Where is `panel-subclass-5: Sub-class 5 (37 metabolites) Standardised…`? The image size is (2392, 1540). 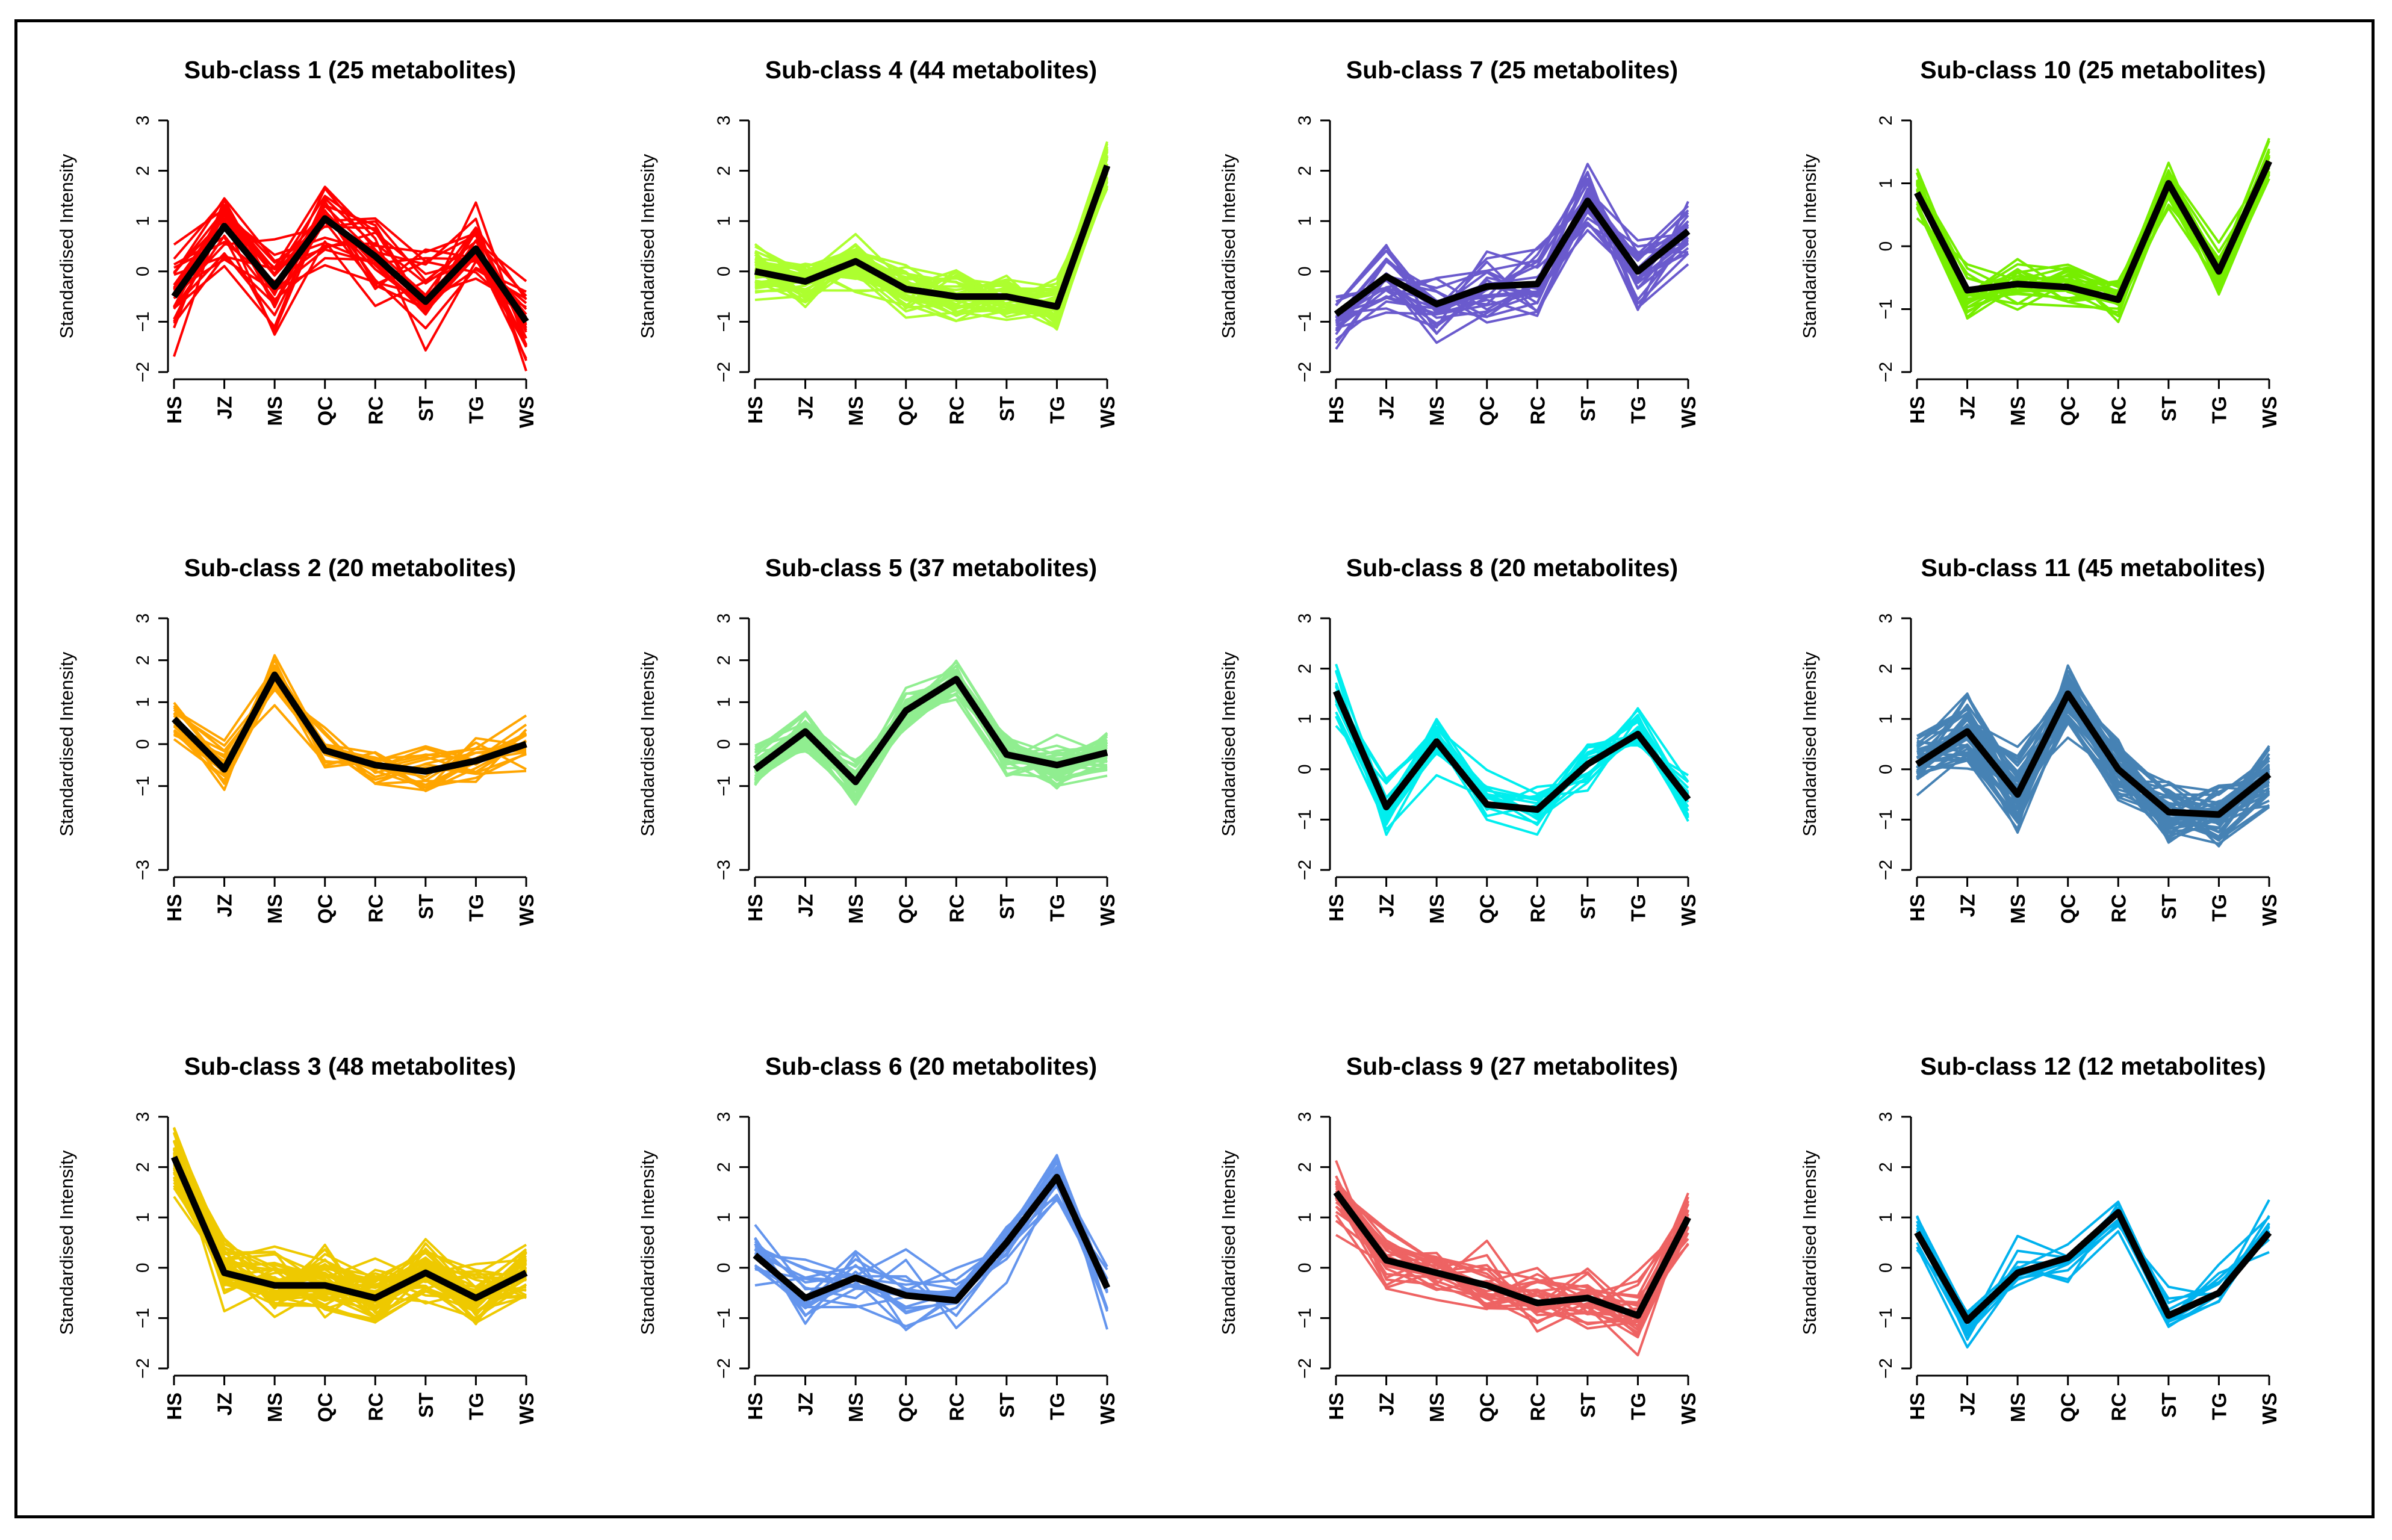
panel-subclass-5: Sub-class 5 (37 metabolites) Standardised… is located at coordinates (878, 740).